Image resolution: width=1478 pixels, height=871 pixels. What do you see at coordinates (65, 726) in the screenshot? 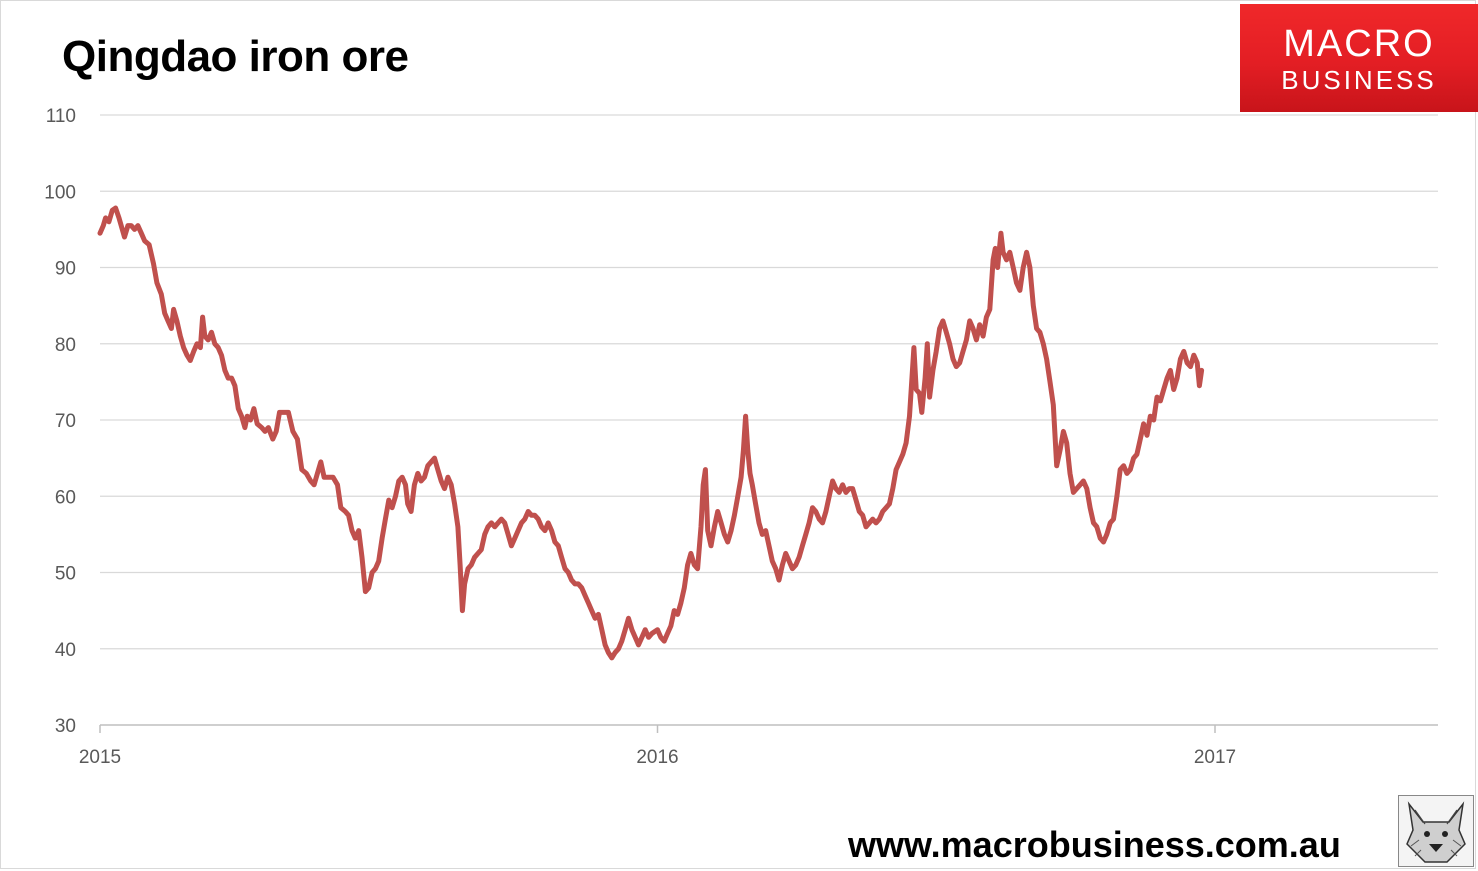
I see `y-tick-label-30: 30` at bounding box center [65, 726].